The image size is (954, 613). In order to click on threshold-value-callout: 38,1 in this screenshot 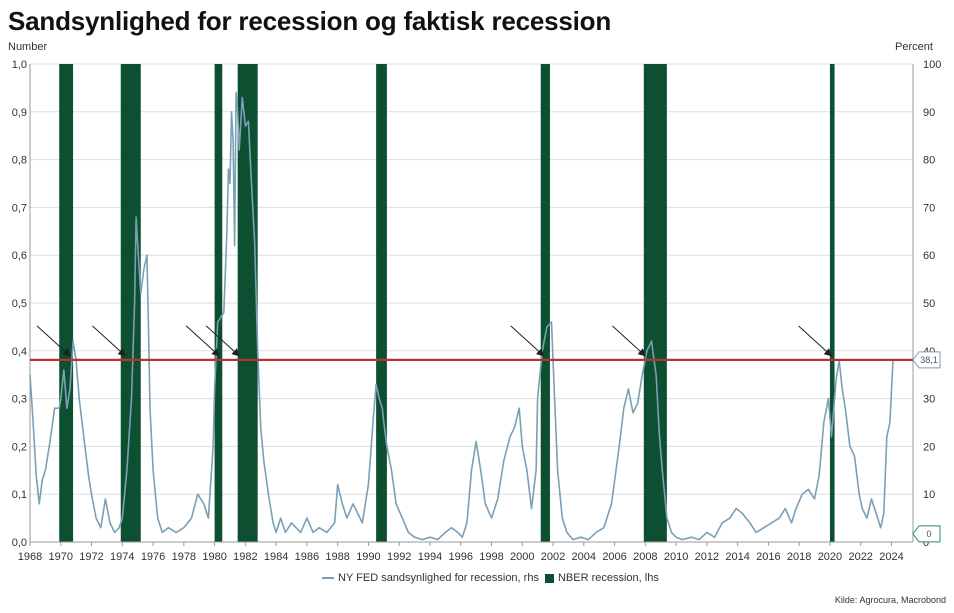, I will do `click(926, 360)`.